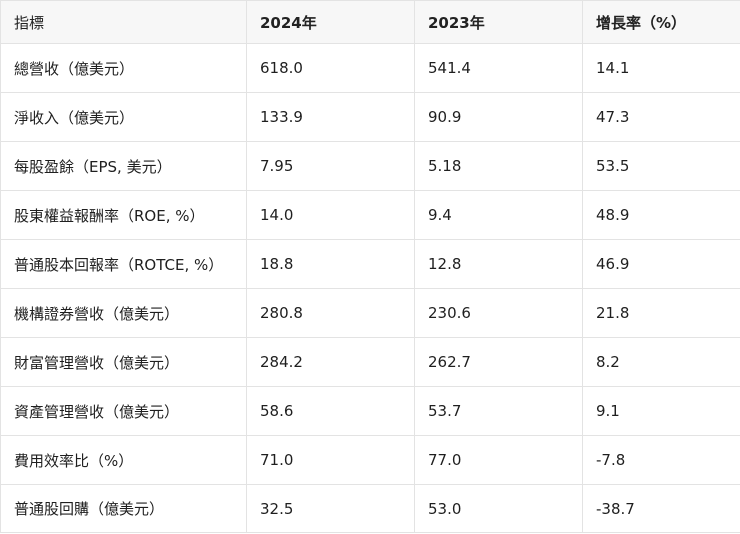 Image resolution: width=740 pixels, height=534 pixels. What do you see at coordinates (123, 215) in the screenshot?
I see `metric-name-cell: 股東權益報酬率（ROE, %）` at bounding box center [123, 215].